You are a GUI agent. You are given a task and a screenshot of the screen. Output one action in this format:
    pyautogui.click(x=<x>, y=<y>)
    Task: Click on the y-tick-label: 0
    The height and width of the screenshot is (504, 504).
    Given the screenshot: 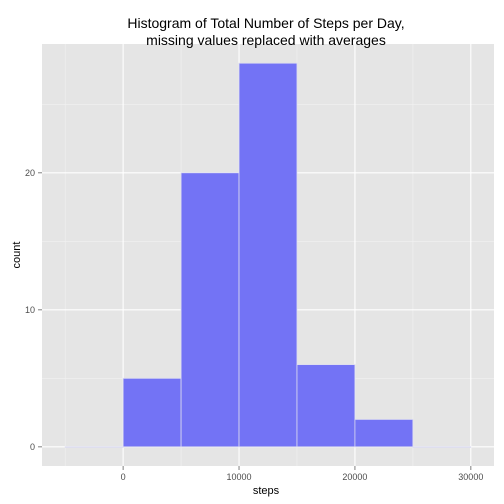 What is the action you would take?
    pyautogui.click(x=32, y=447)
    